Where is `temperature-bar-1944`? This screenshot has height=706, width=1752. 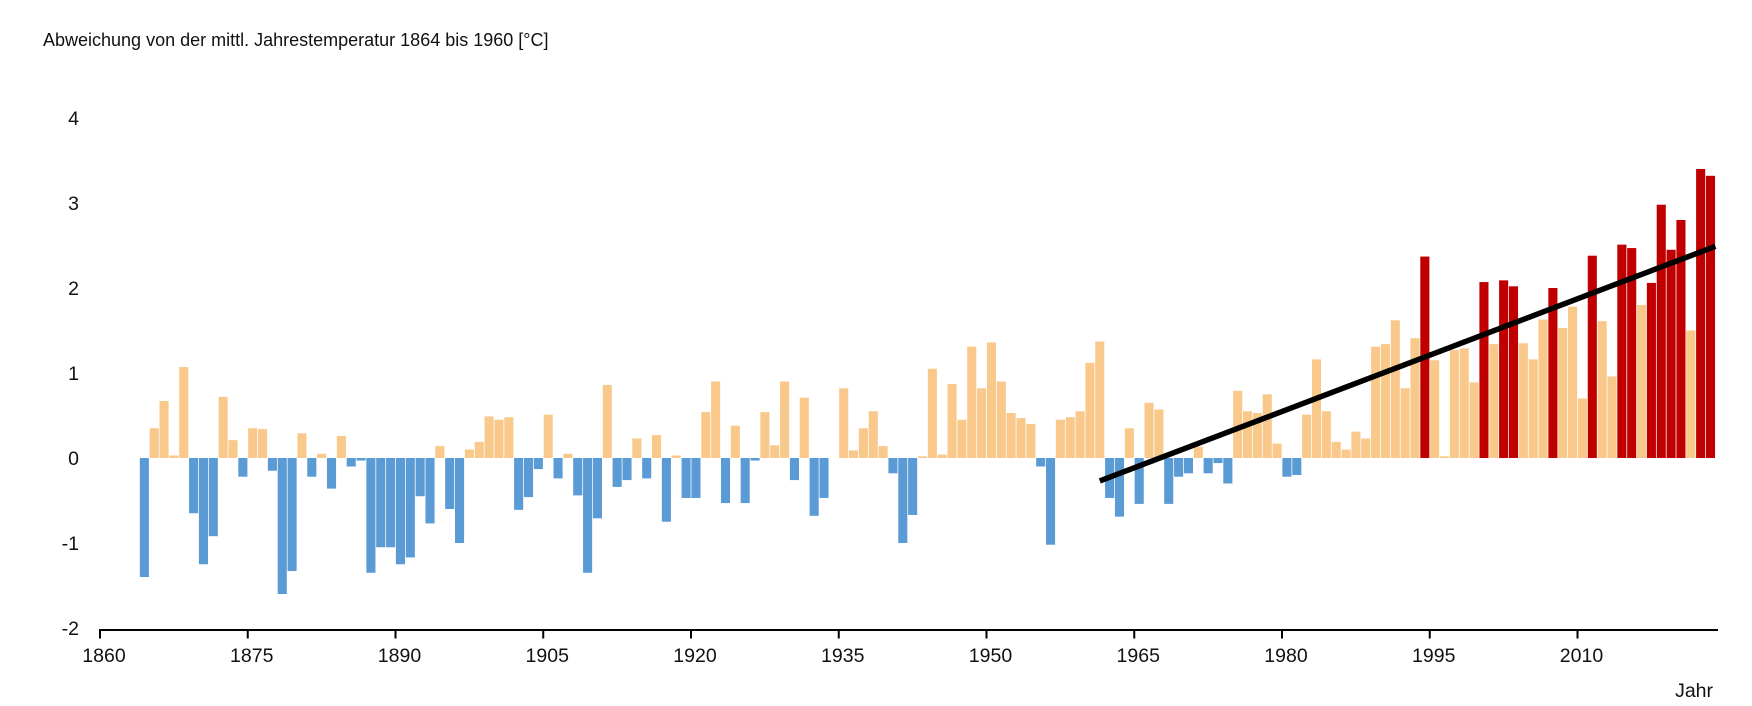 temperature-bar-1944 is located at coordinates (932, 413).